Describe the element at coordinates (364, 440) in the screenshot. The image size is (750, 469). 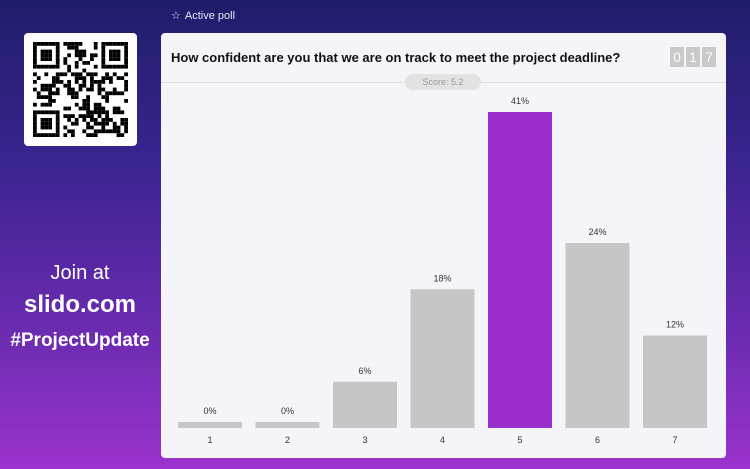
I see `category-label: 3` at that location.